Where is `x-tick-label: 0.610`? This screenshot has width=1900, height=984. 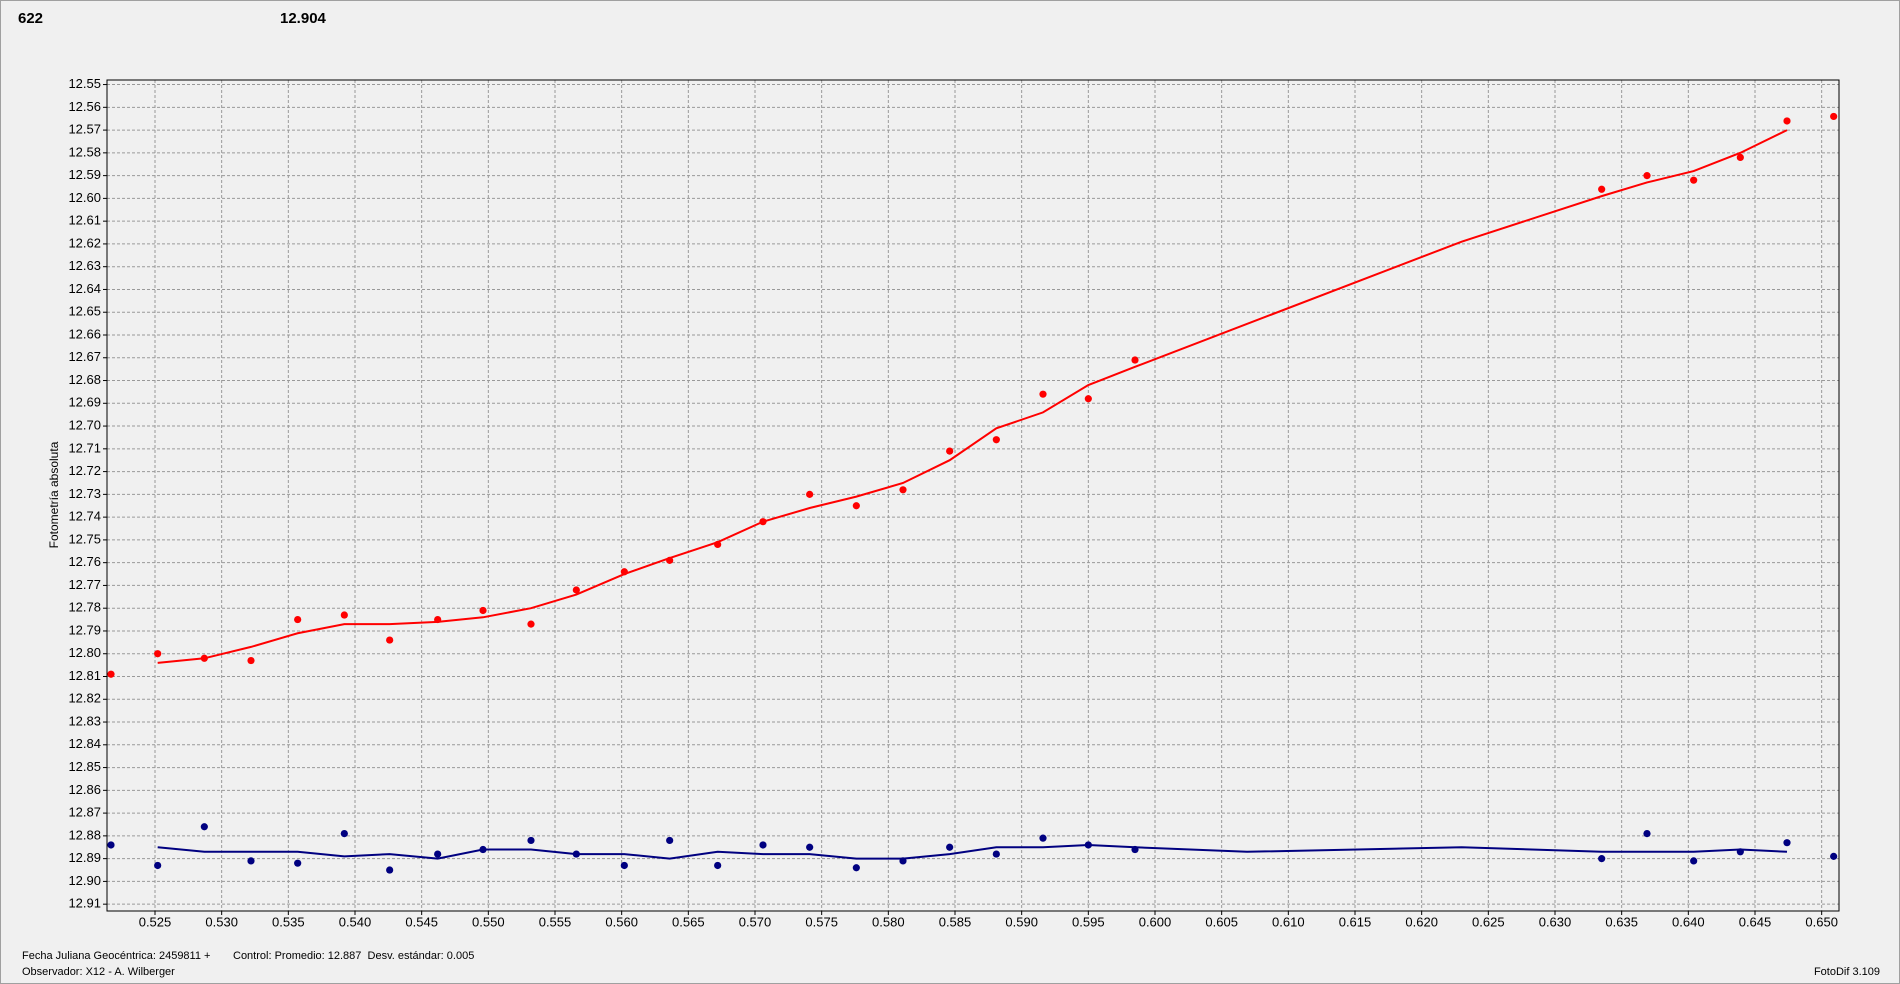
x-tick-label: 0.610 is located at coordinates (1288, 921).